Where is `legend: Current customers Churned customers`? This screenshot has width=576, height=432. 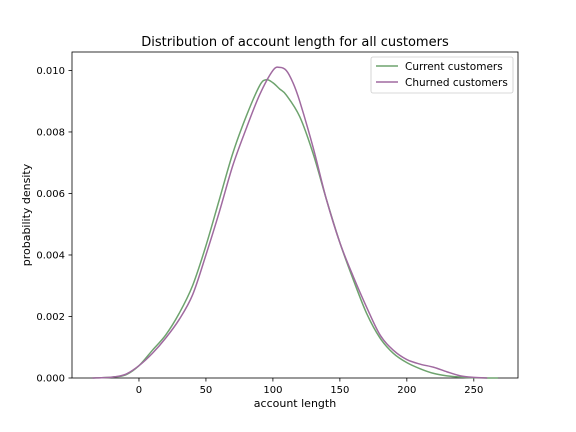
legend: Current customers Churned customers is located at coordinates (442, 75).